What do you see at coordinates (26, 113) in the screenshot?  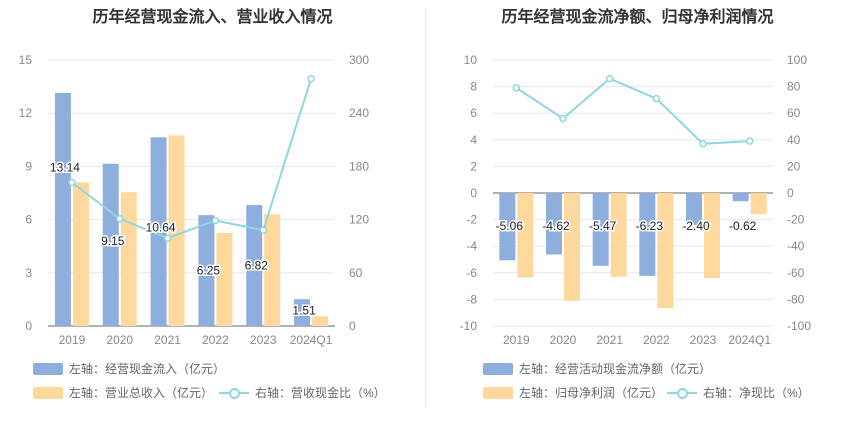 I see `y-tick-label-left: 12` at bounding box center [26, 113].